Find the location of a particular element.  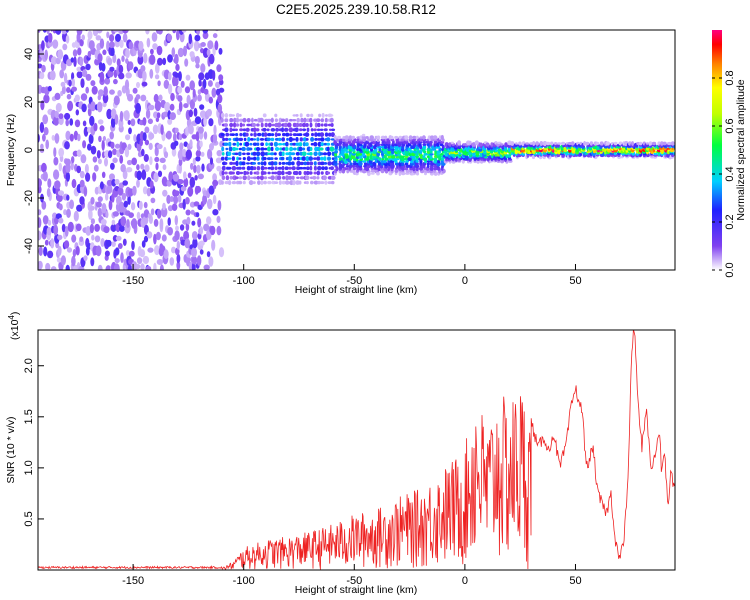

snr-y-ticks: 0.5 1.0 1.5 2.0 is located at coordinates (33, 442).